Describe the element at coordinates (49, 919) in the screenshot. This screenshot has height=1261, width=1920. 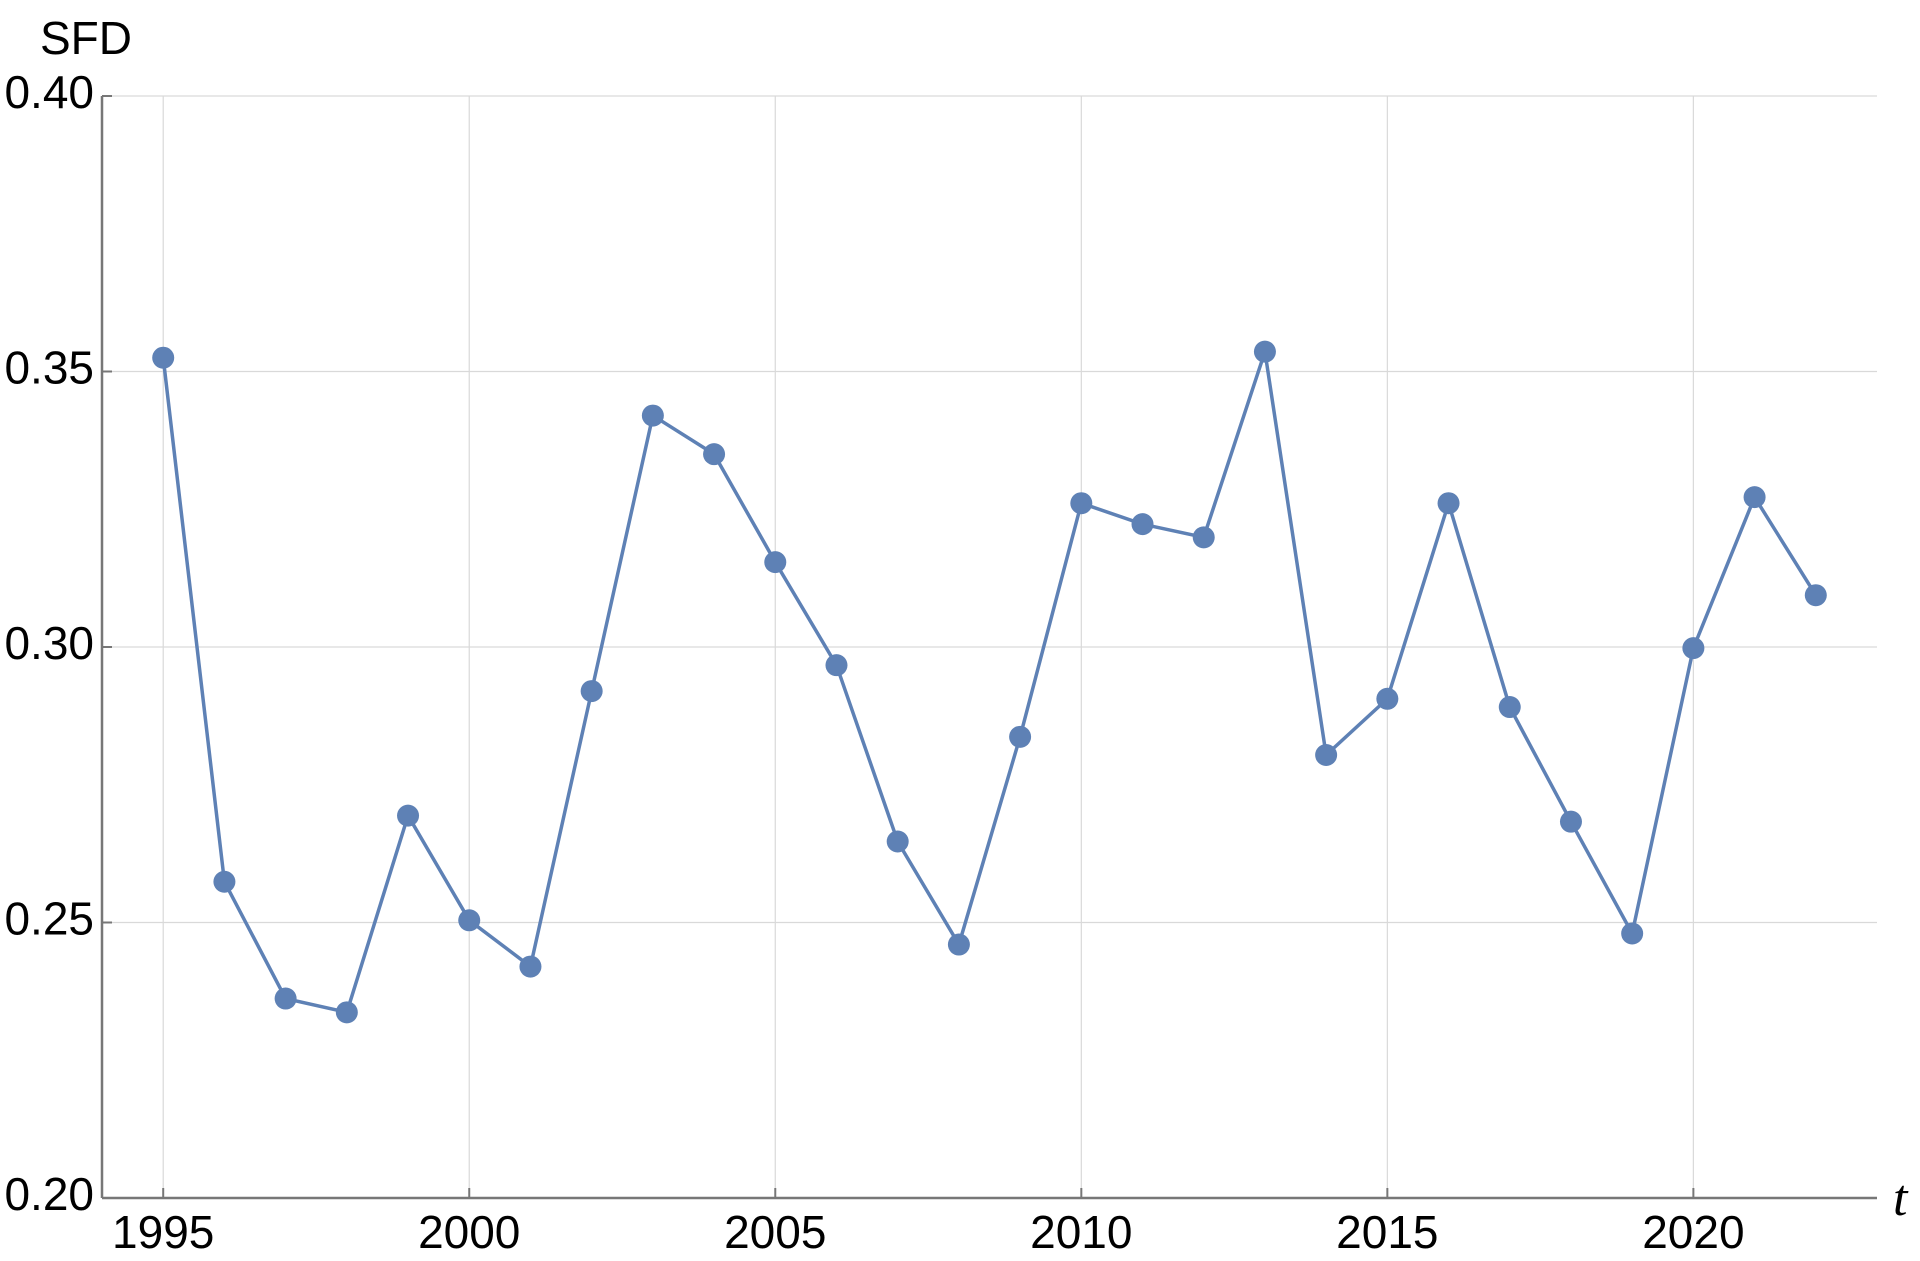
I see `y-tick-label: 0.25` at that location.